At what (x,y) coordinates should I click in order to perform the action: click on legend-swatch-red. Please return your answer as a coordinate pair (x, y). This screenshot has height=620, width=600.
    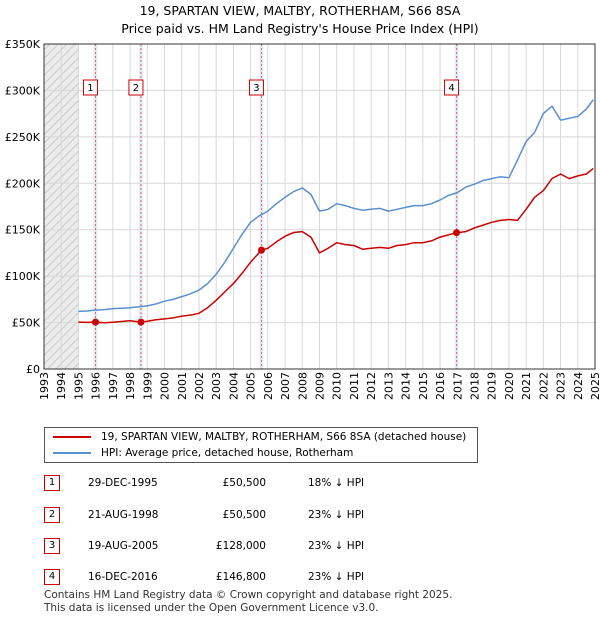
    Looking at the image, I should click on (72, 437).